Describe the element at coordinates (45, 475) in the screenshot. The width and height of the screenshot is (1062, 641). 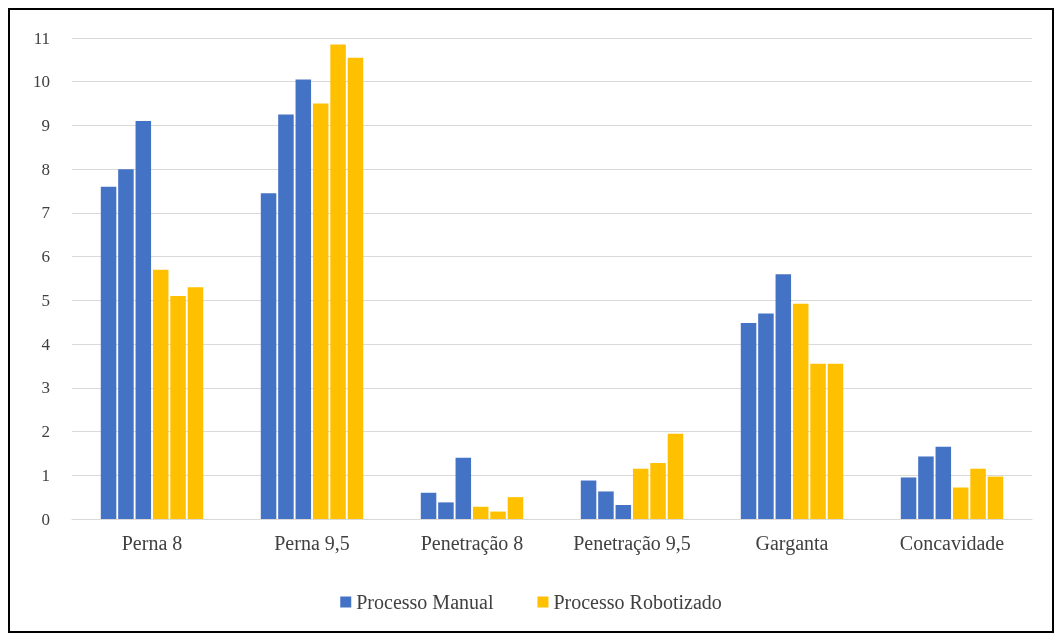
I see `y-tick-label: 1` at that location.